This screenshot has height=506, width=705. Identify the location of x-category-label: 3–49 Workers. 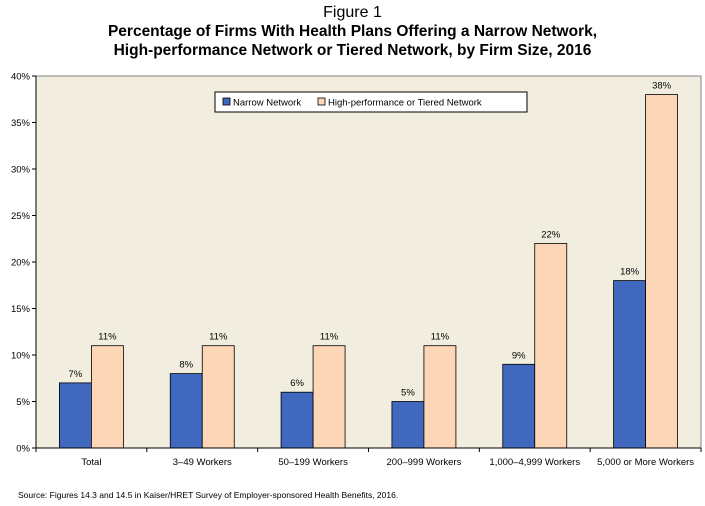
(202, 462).